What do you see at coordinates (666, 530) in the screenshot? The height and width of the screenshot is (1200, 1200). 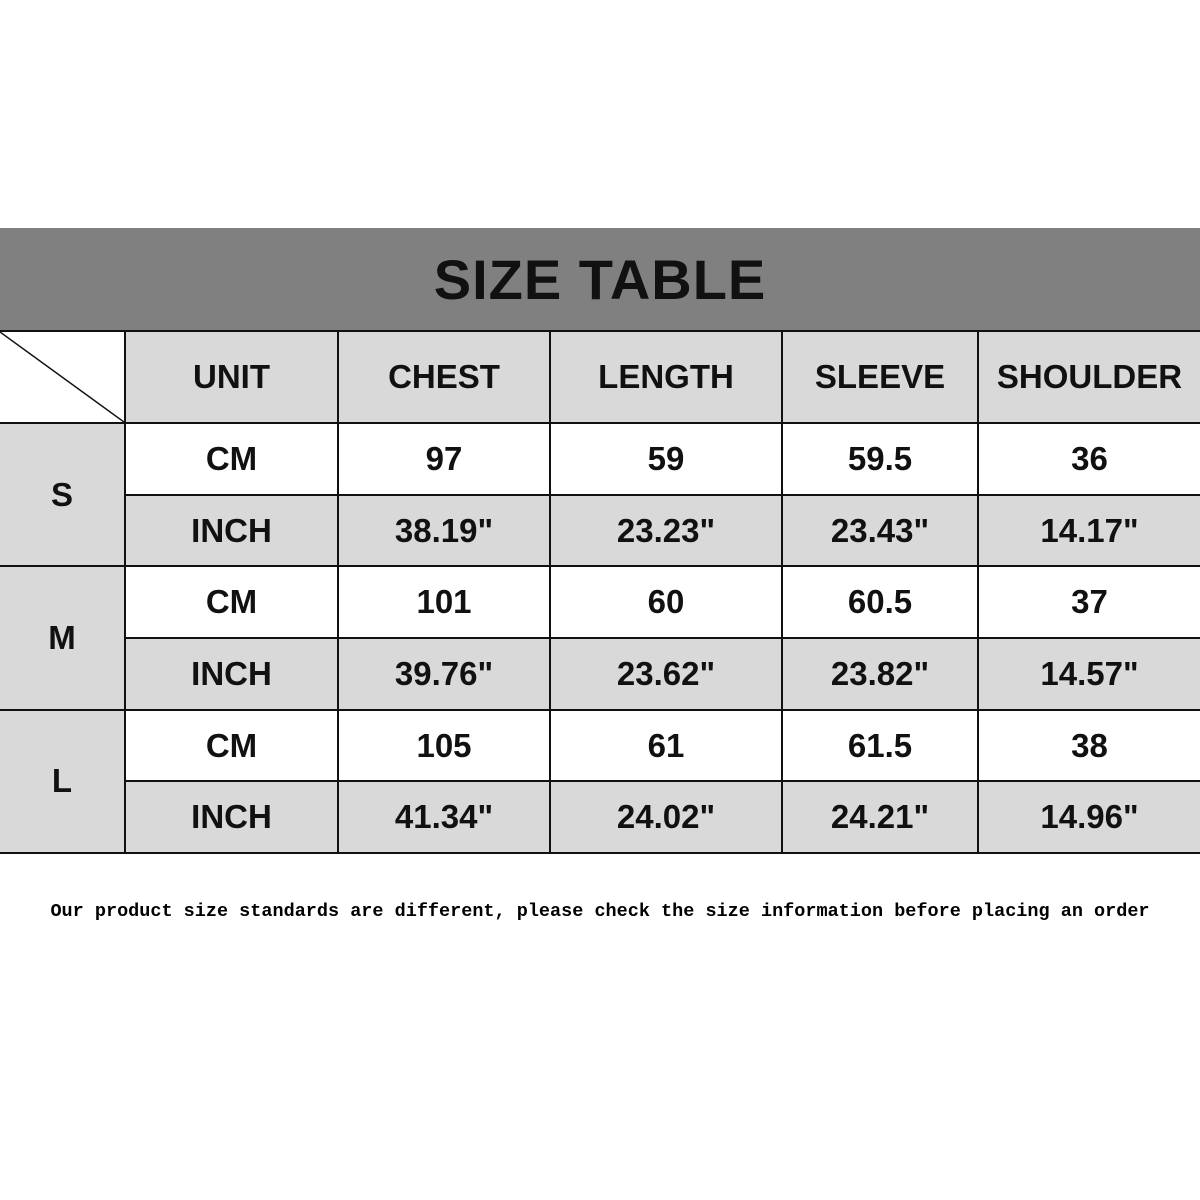 I see `value-cell: 23.23"` at bounding box center [666, 530].